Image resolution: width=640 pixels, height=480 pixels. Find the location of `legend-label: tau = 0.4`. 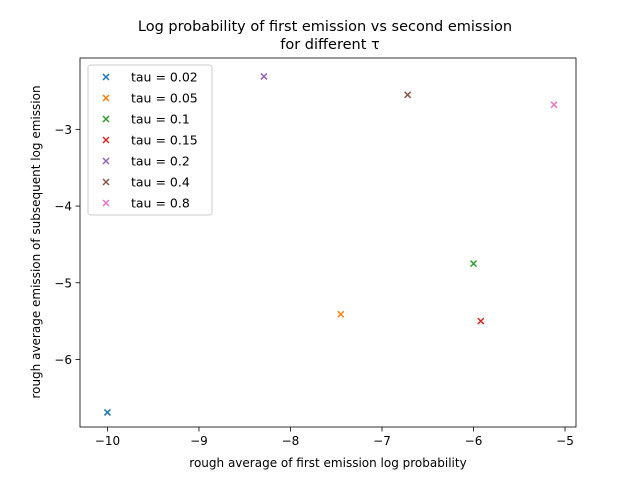

legend-label: tau = 0.4 is located at coordinates (160, 182).